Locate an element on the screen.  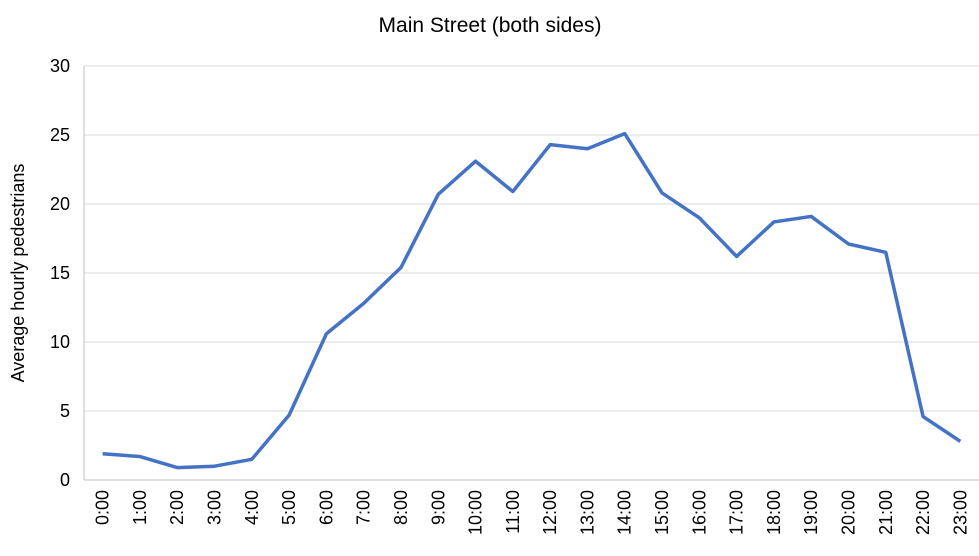
y-tick-label: 30 is located at coordinates (60, 66).